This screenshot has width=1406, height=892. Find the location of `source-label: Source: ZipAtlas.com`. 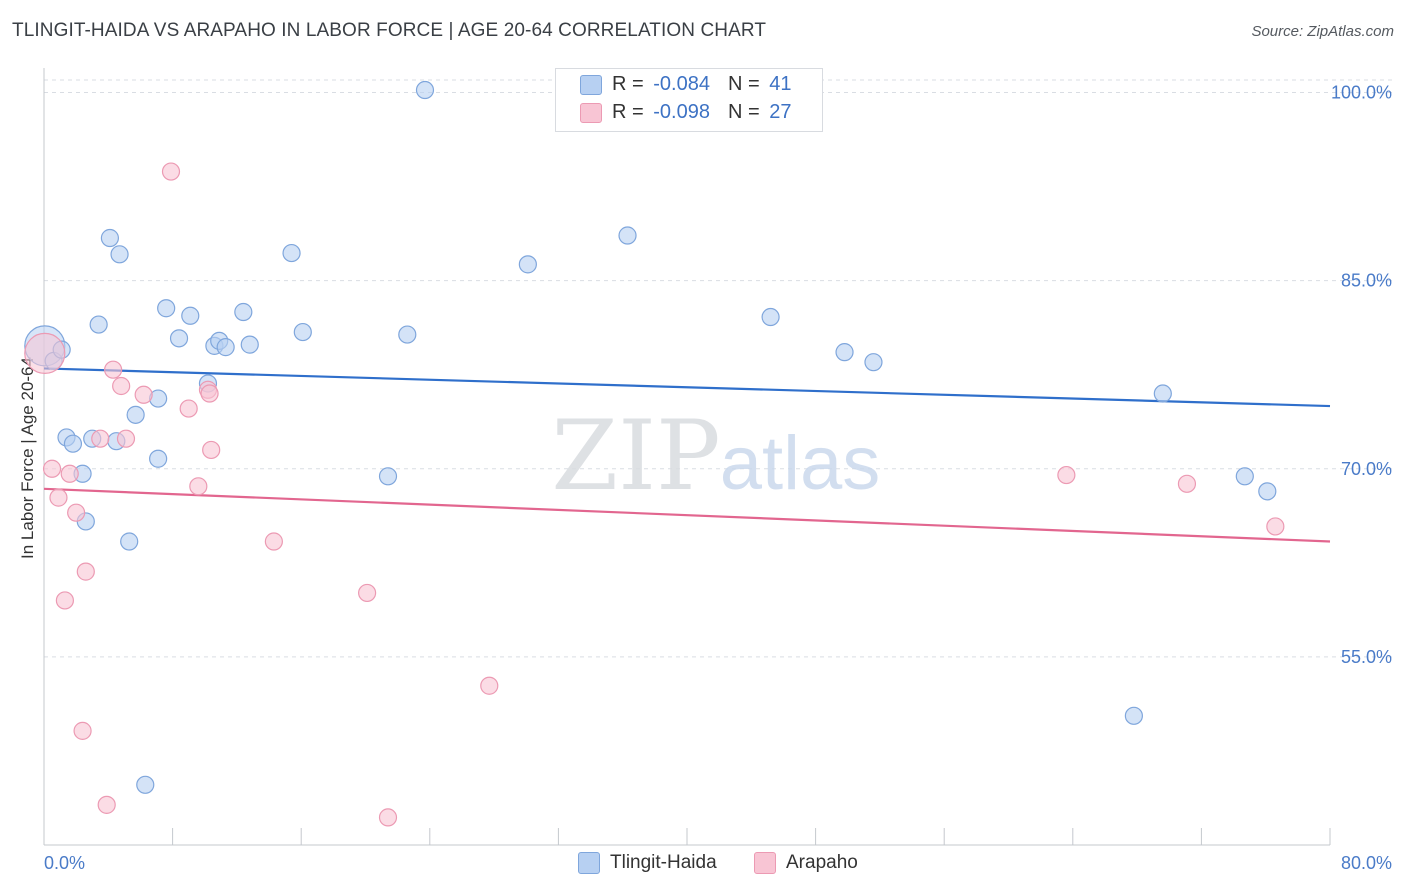

source-label: Source: ZipAtlas.com is located at coordinates (1322, 31).